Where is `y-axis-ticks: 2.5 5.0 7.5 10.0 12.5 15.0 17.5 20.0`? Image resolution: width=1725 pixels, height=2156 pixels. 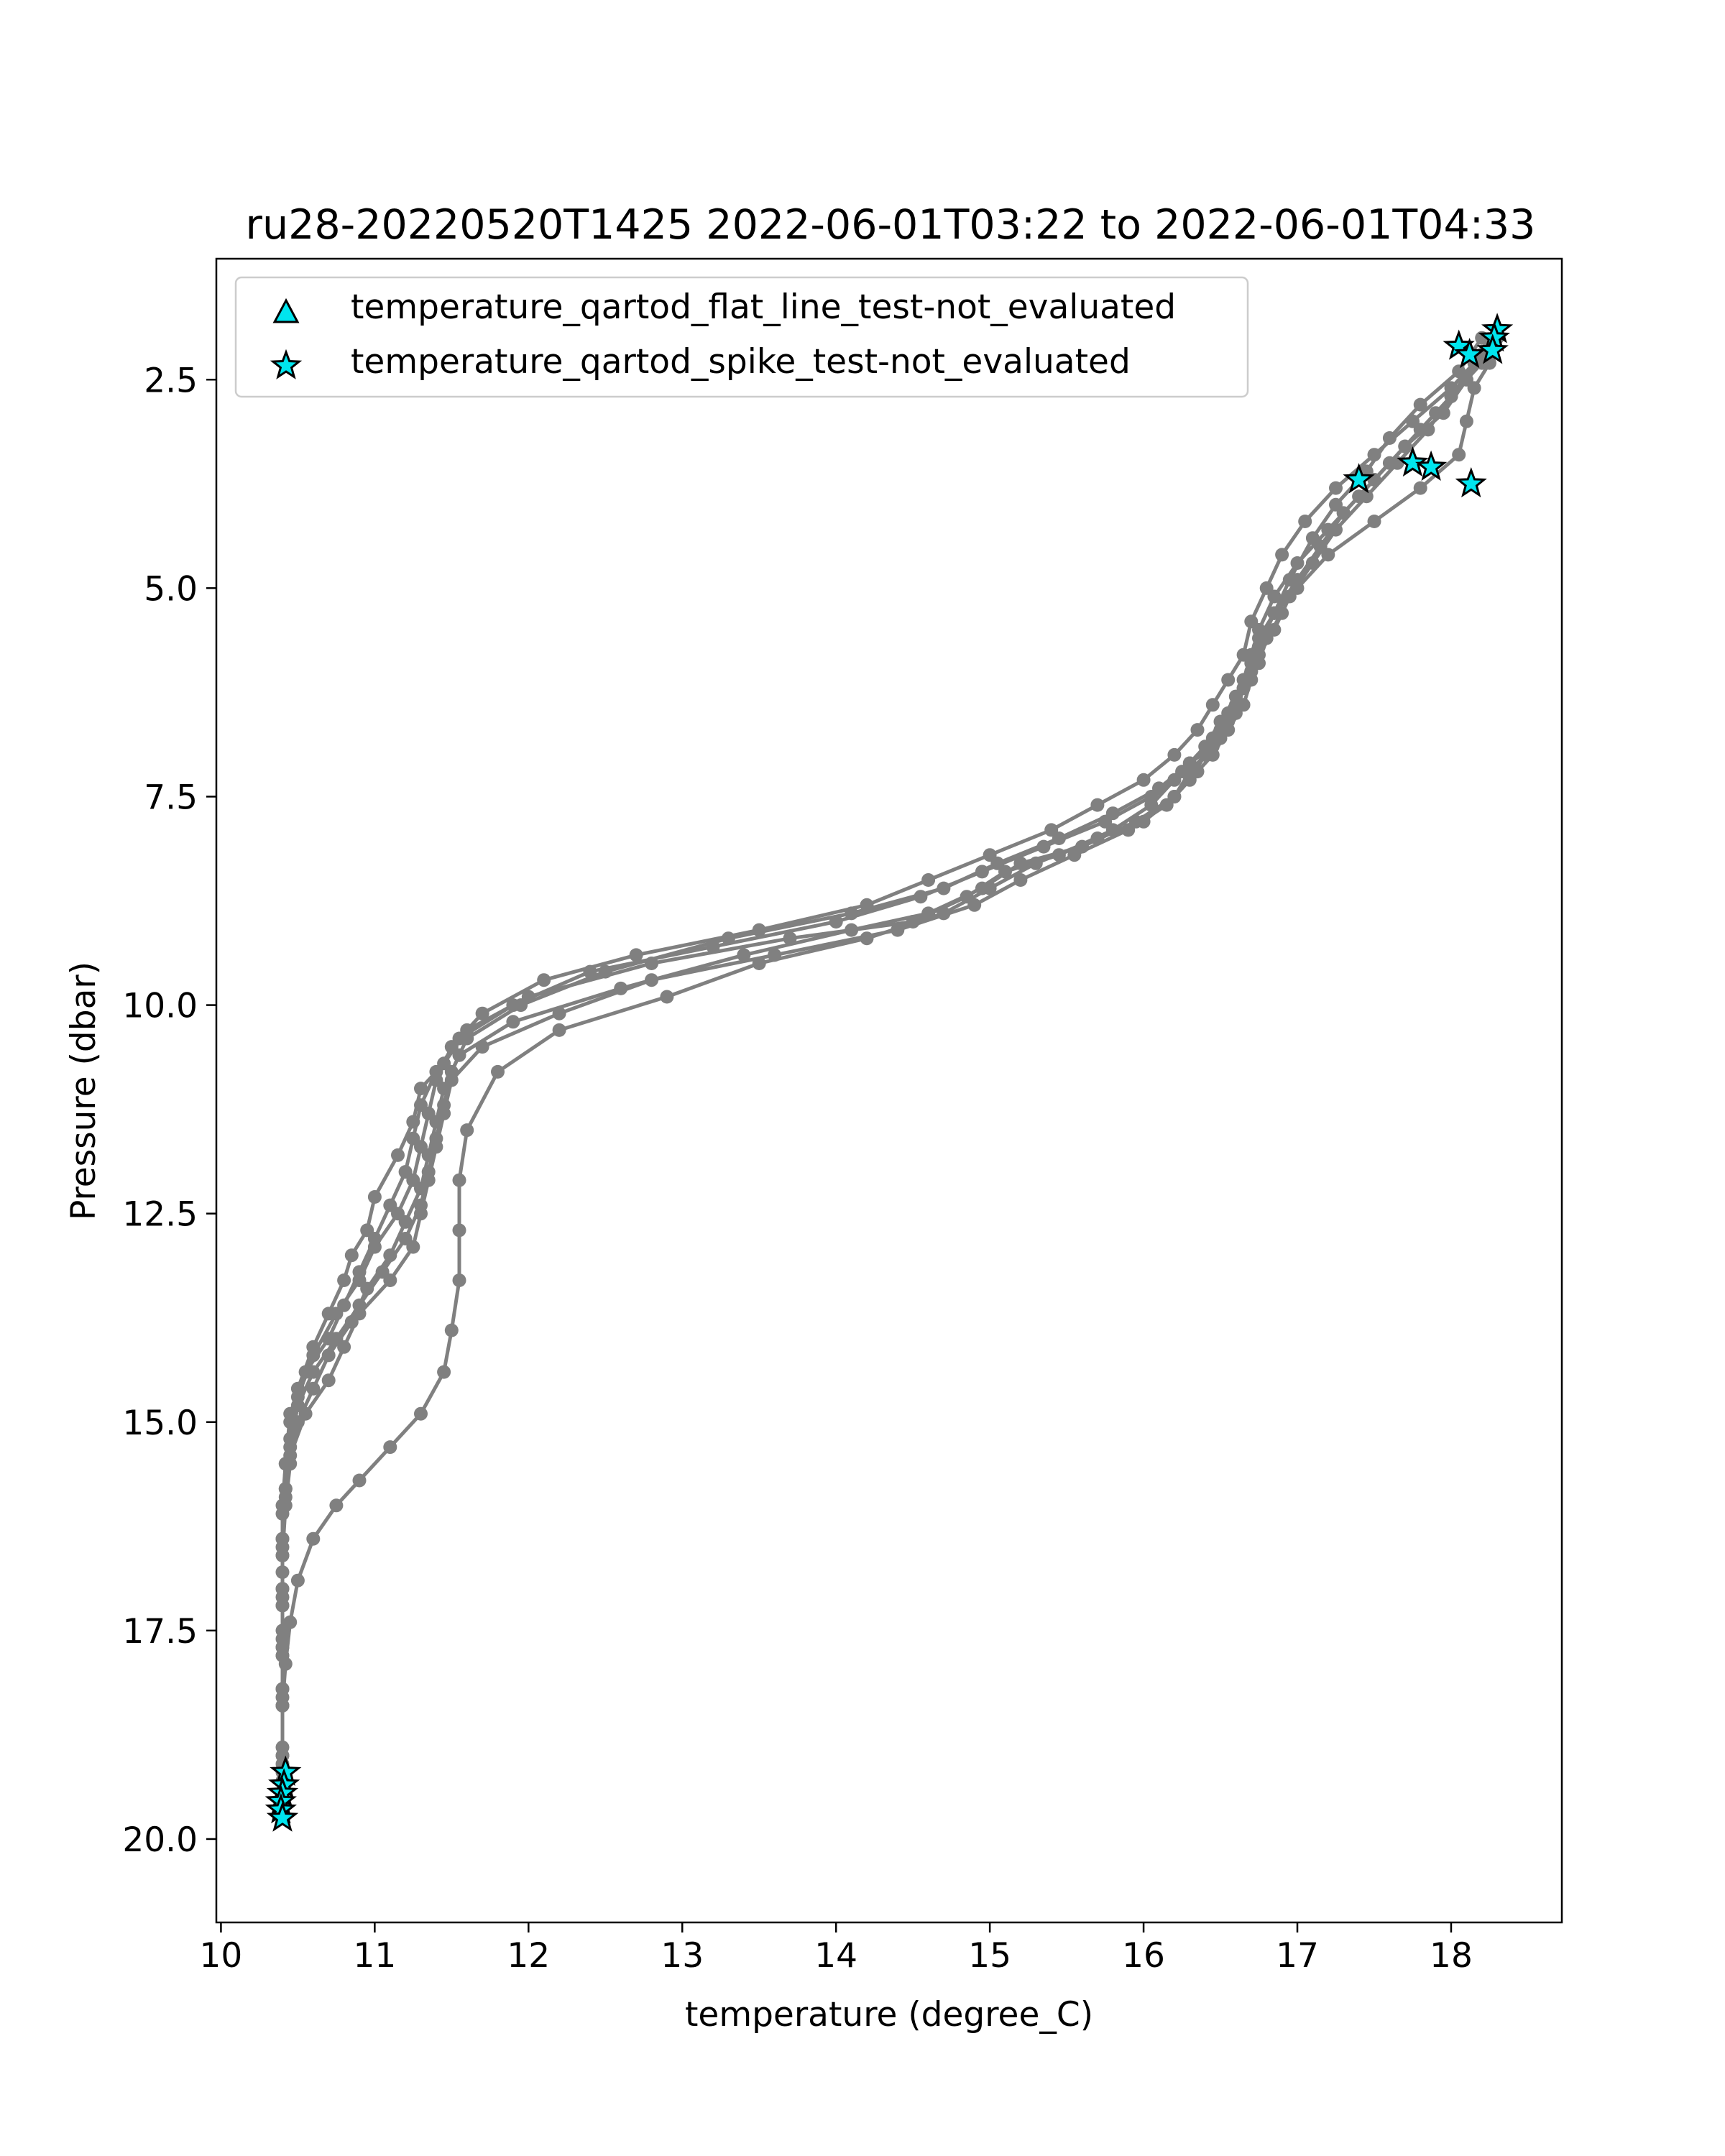
y-axis-ticks: 2.5 5.0 7.5 10.0 12.5 15.0 17.5 20.0 is located at coordinates (169, 1110).